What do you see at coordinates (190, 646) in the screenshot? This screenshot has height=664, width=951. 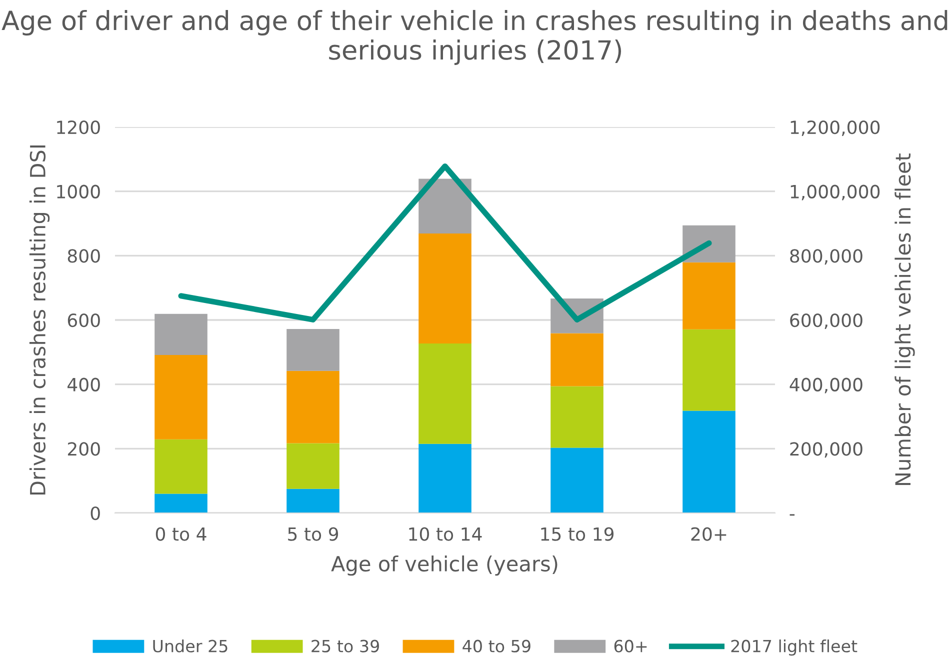 I see `legend-label: Under 25` at bounding box center [190, 646].